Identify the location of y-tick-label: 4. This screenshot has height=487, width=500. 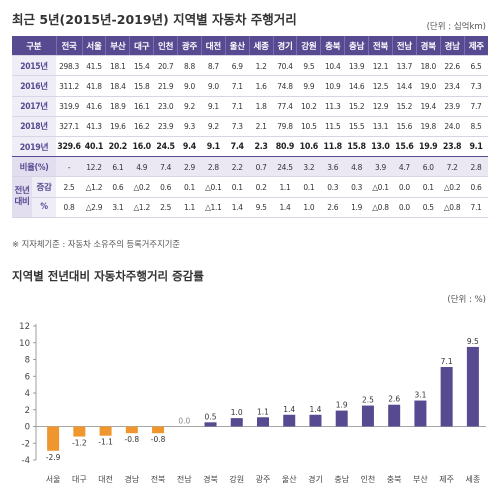
(27, 394).